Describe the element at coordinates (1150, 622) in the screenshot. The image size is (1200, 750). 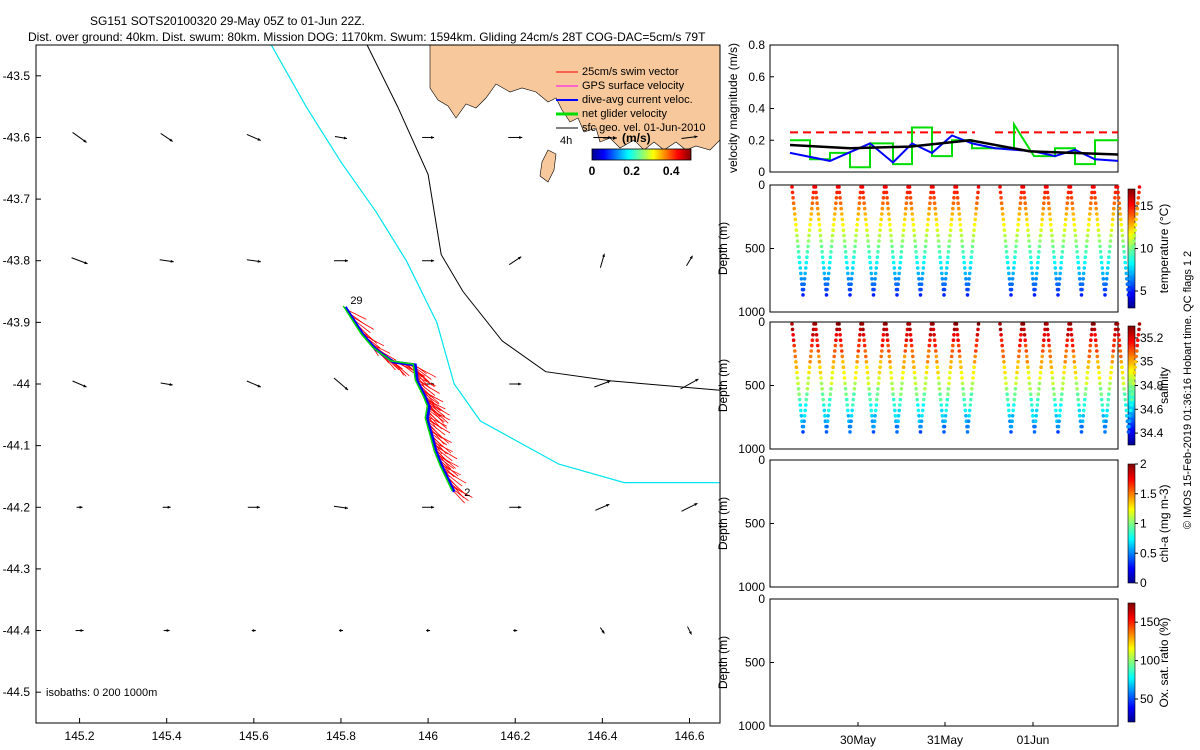
I see `cb-tick-label: 150` at that location.